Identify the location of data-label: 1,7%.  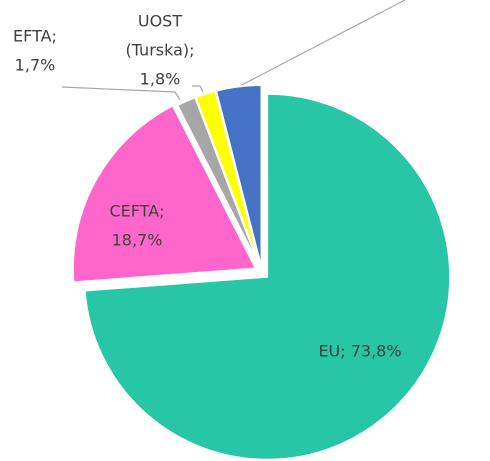
(35, 65).